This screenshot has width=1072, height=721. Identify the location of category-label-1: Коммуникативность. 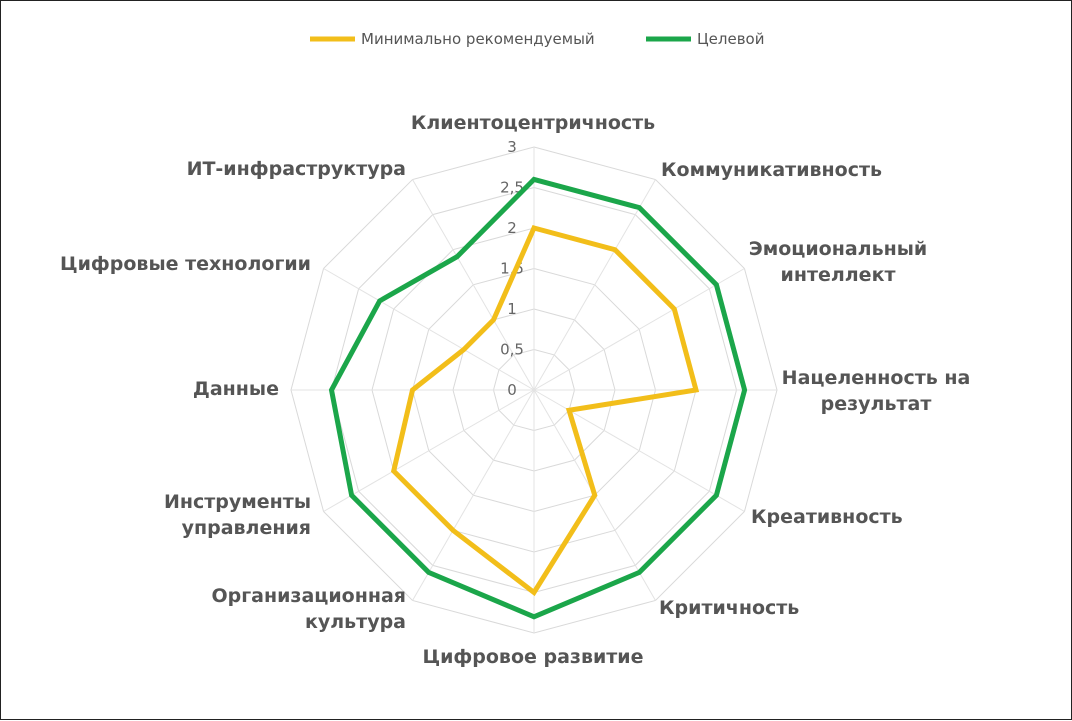
(771, 170).